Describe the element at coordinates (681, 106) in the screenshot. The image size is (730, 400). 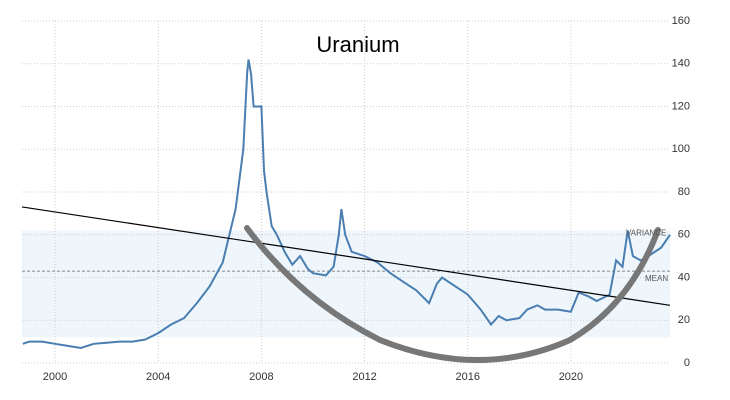
I see `y-tick-label: 120` at that location.